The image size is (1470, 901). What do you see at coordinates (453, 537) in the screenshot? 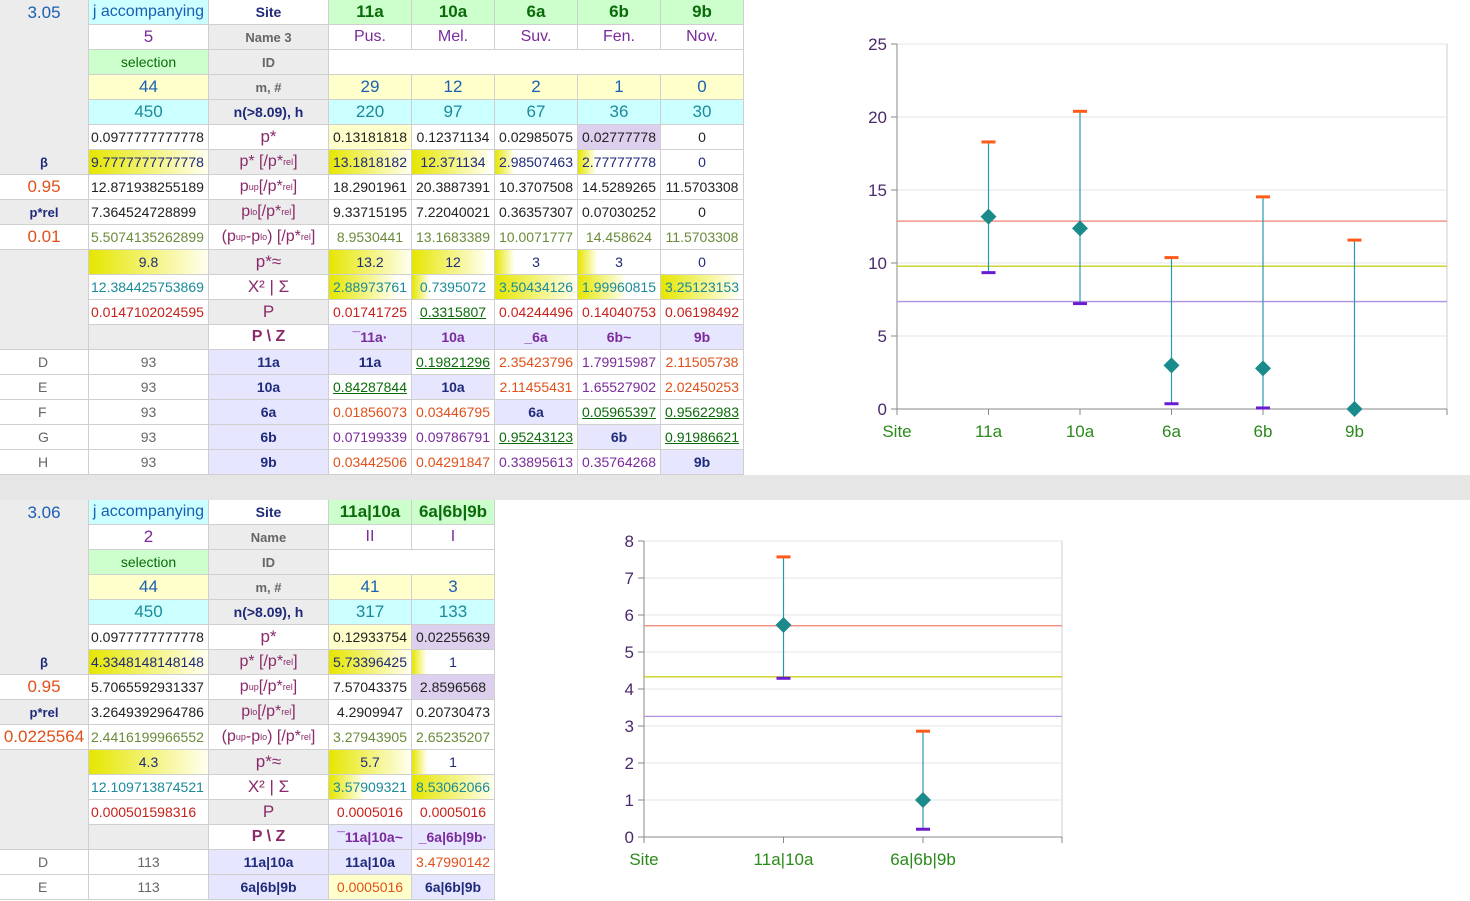
I see `site-name: I` at bounding box center [453, 537].